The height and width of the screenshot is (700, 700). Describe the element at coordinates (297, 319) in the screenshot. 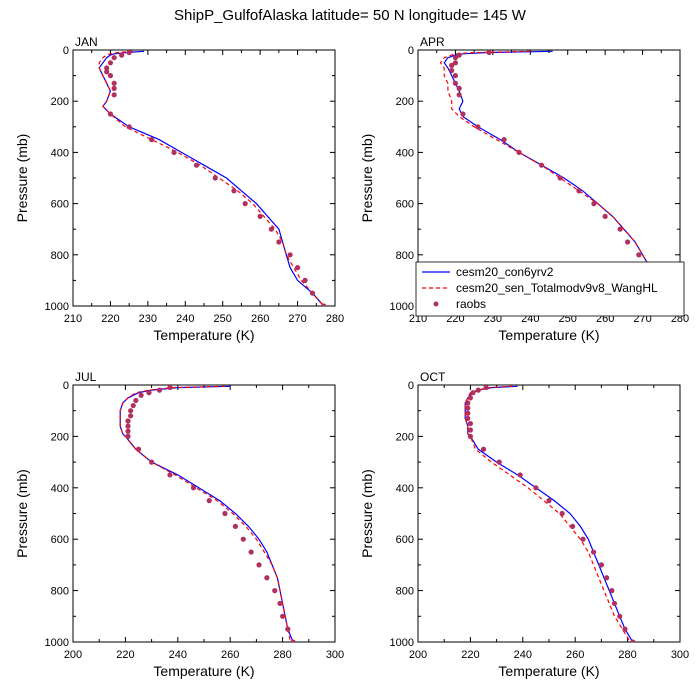

I see `x-tick-label: 270` at that location.